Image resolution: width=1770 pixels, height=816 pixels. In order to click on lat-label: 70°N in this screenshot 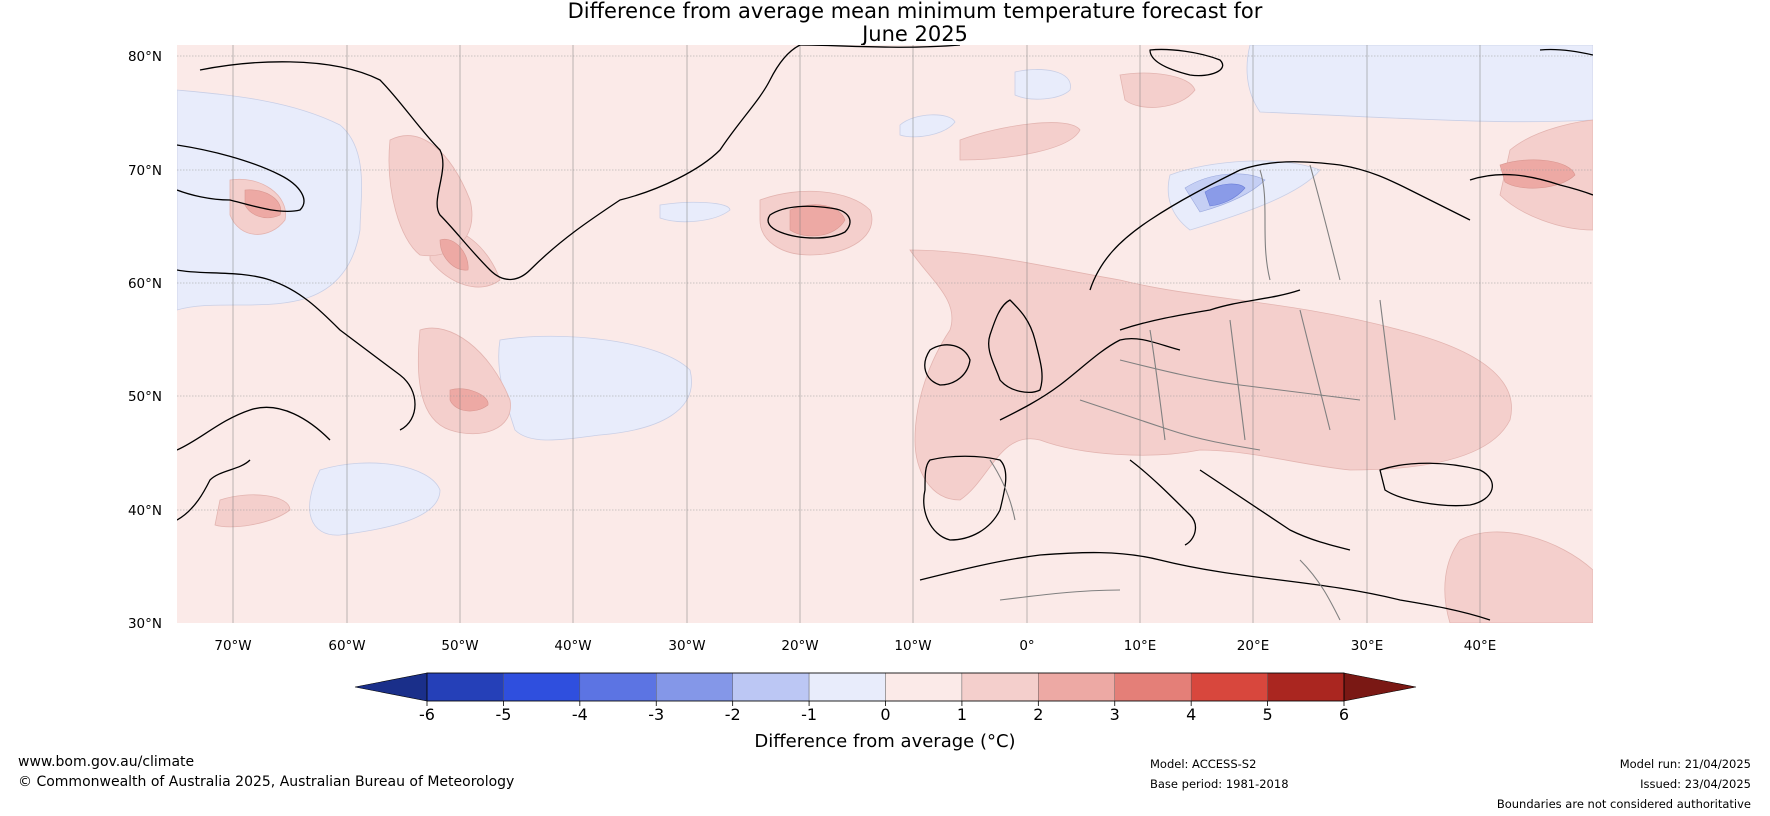, I will do `click(145, 171)`.